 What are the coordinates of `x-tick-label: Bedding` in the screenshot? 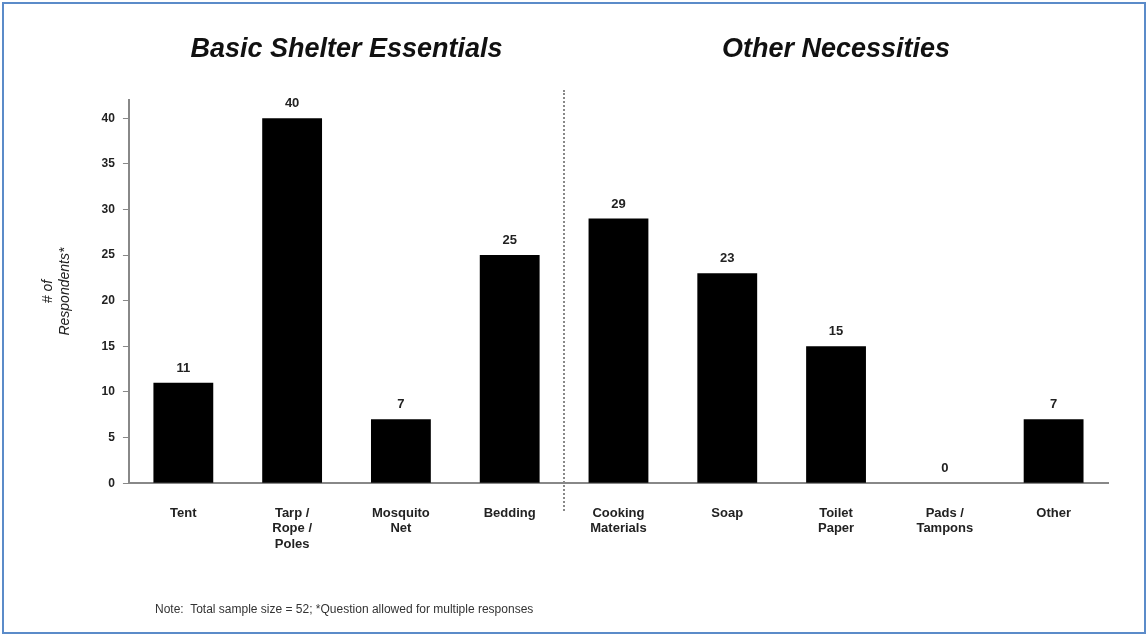 It's located at (509, 512).